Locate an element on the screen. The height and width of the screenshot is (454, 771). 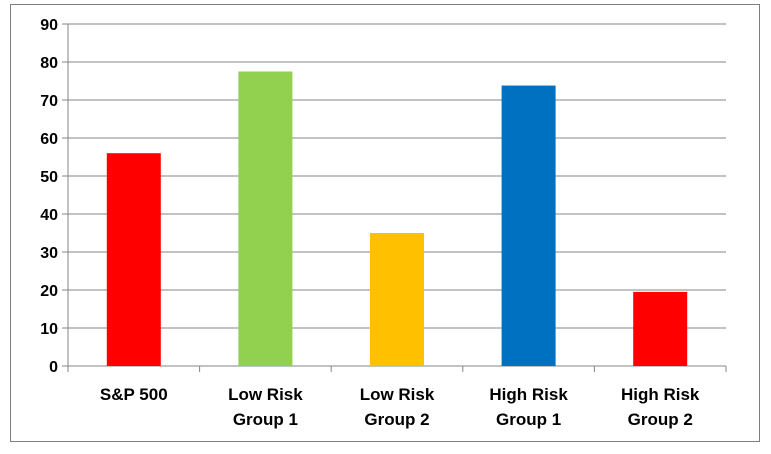
y-tick-label: 10 is located at coordinates (49, 329).